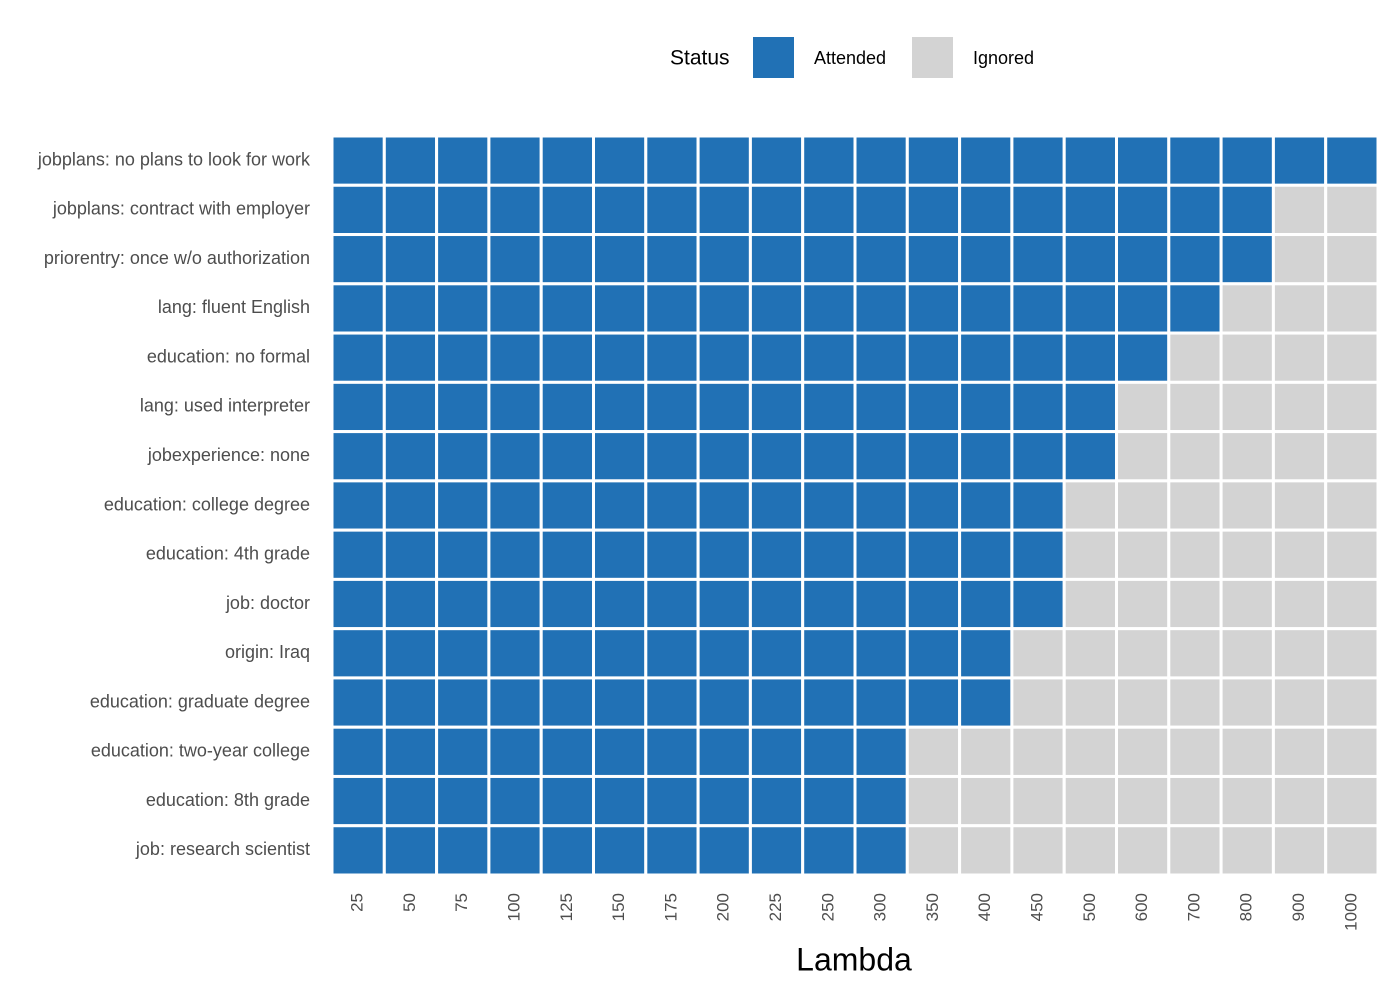 The width and height of the screenshot is (1400, 1000). What do you see at coordinates (850, 58) in the screenshot?
I see `legend-label: Attended` at bounding box center [850, 58].